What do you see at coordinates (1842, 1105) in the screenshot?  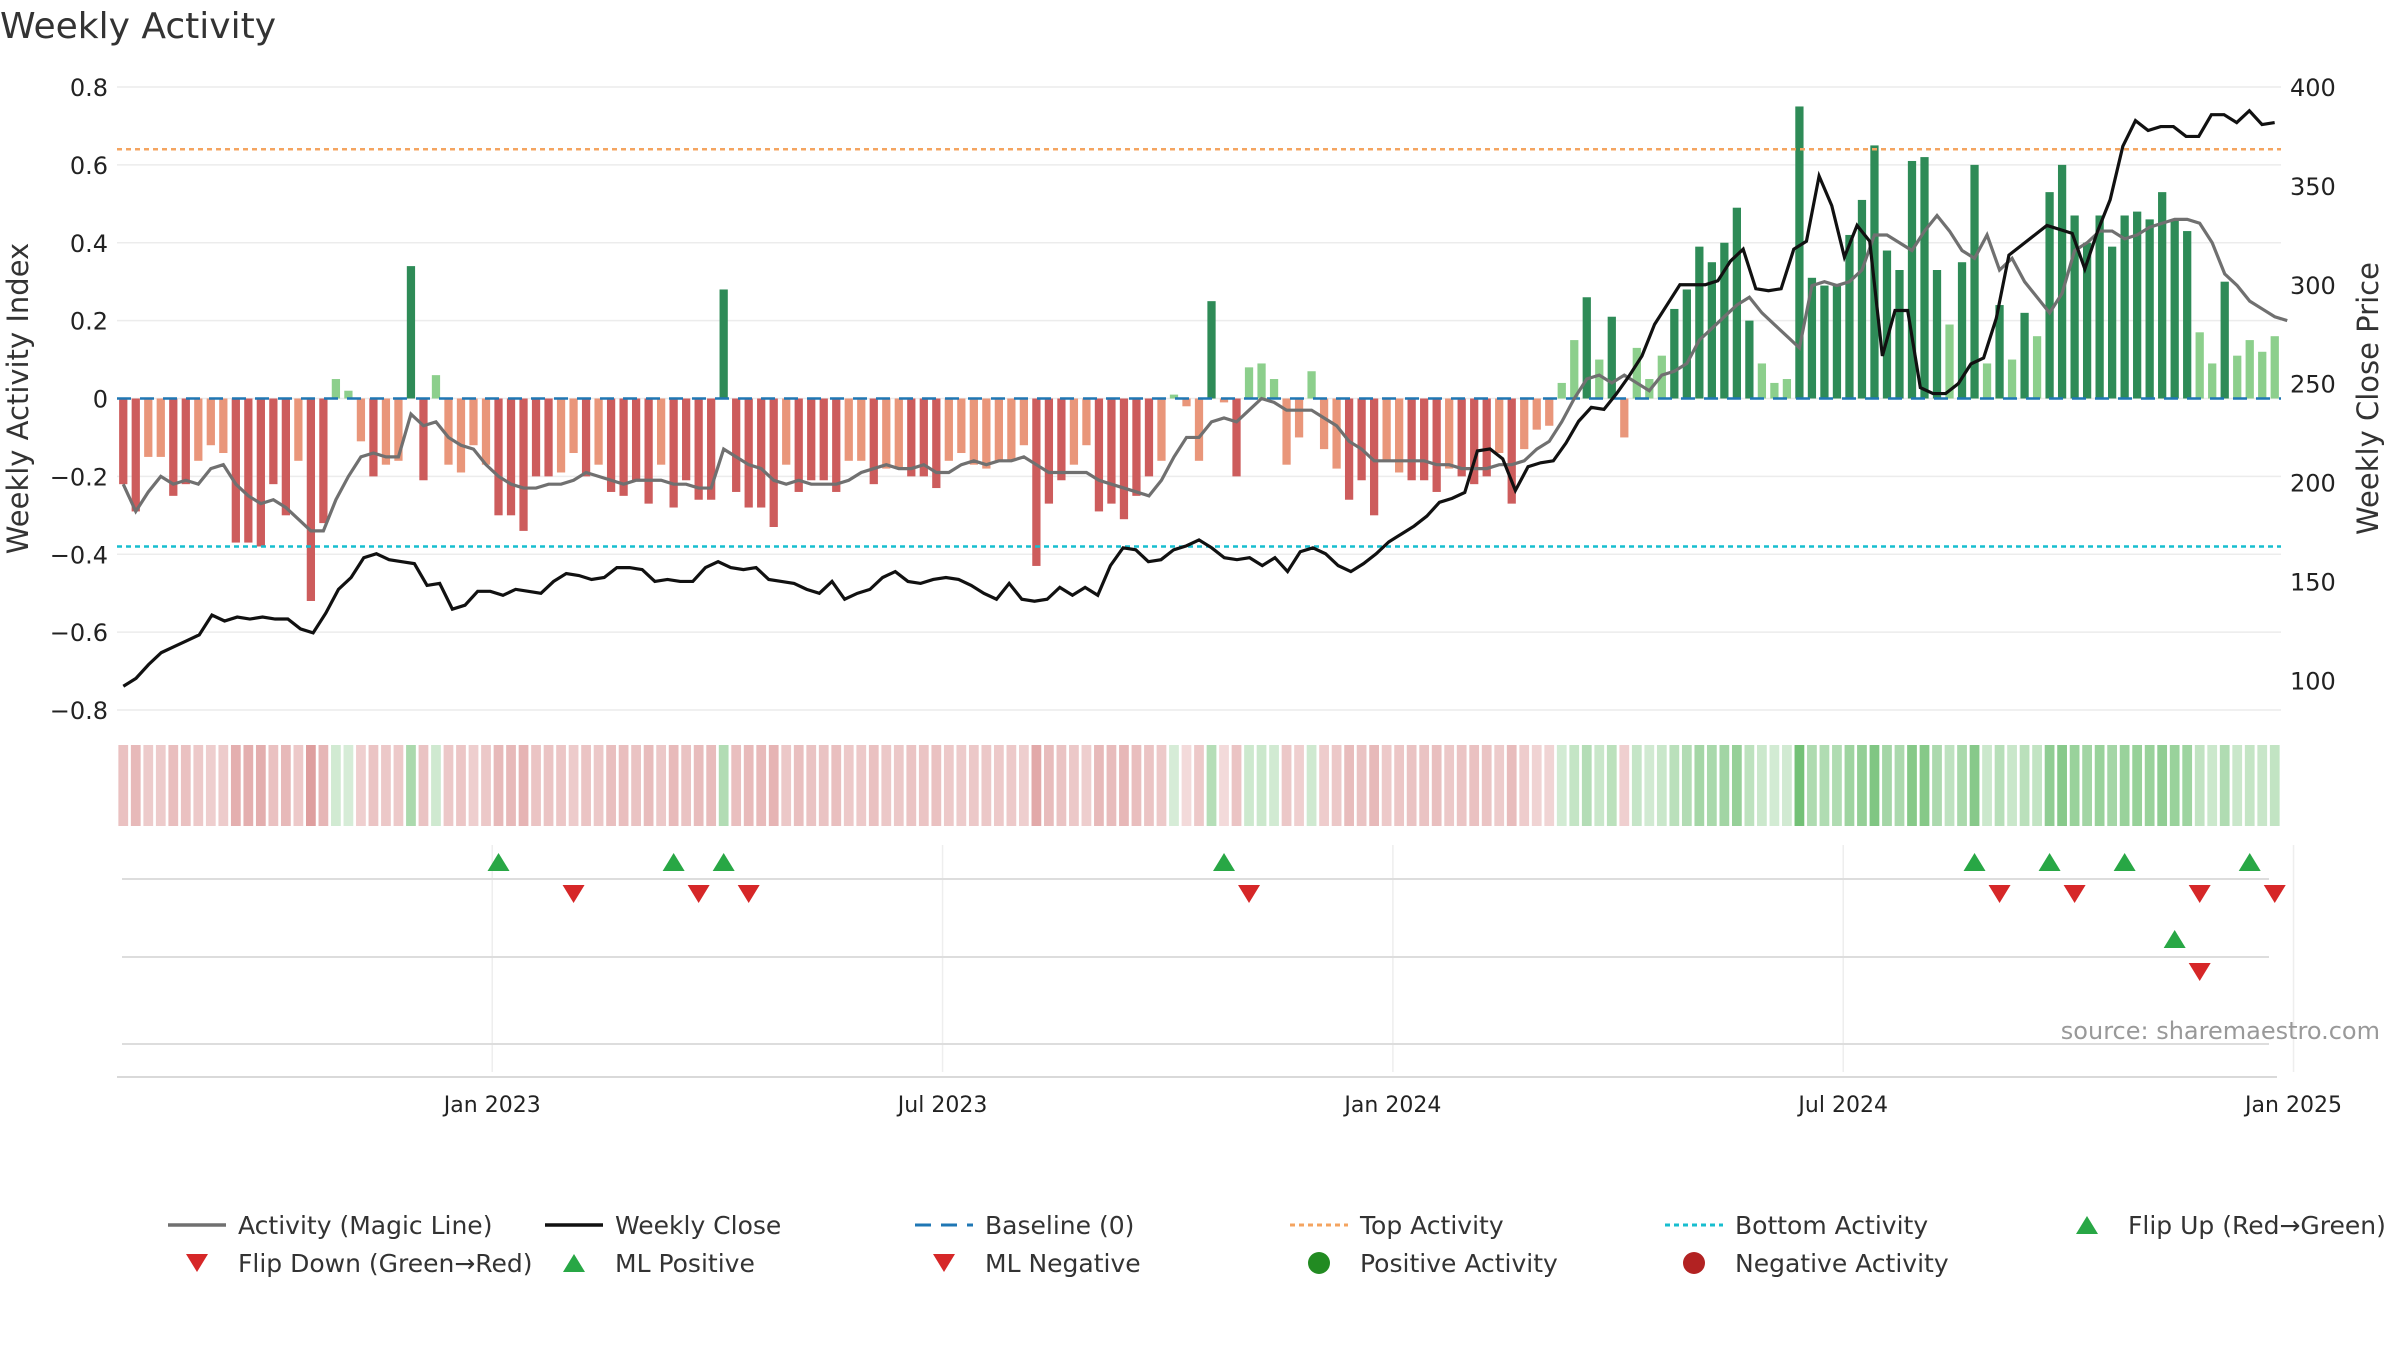 I see `x-tick-label: Jul 2024` at bounding box center [1842, 1105].